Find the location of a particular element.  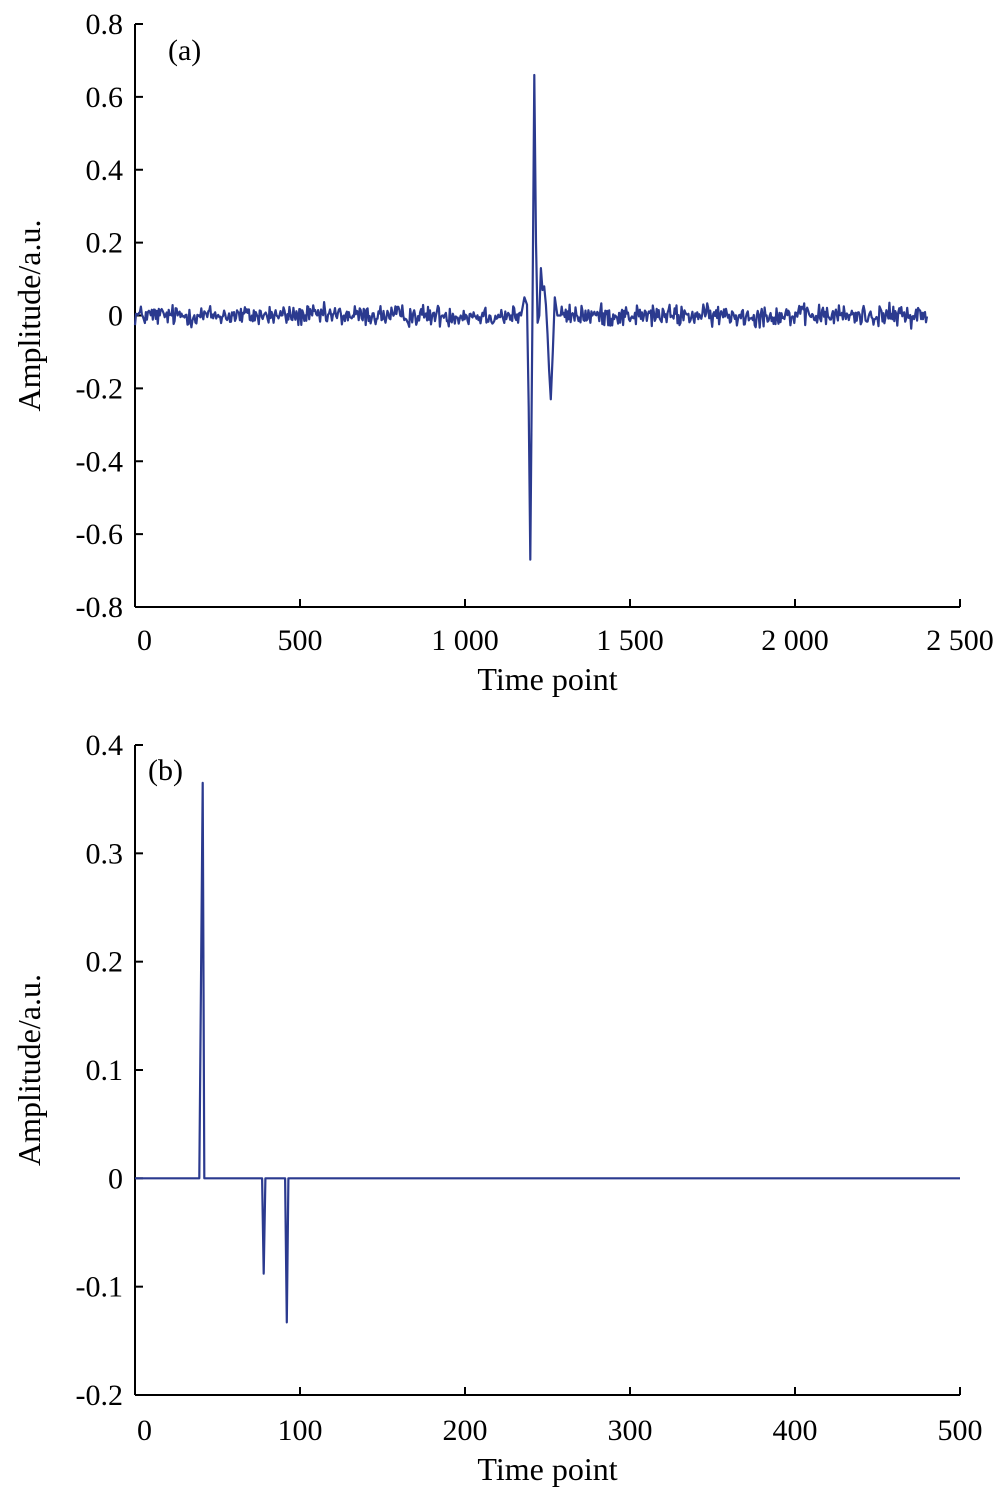

y-tick-label: -0.8 is located at coordinates (100, 607).